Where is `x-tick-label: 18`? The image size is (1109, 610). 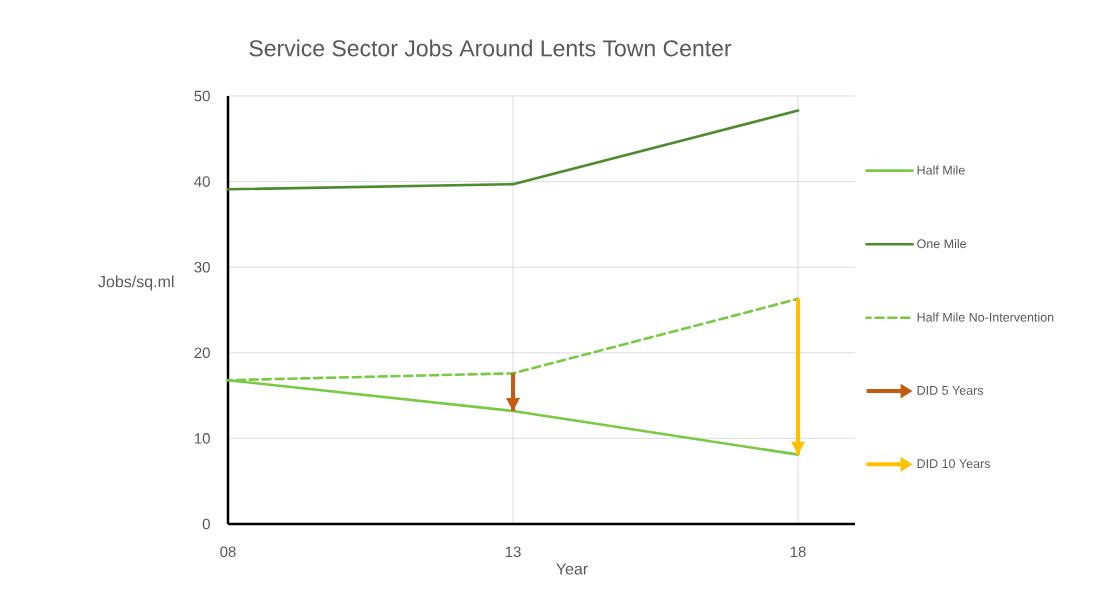
x-tick-label: 18 is located at coordinates (798, 552).